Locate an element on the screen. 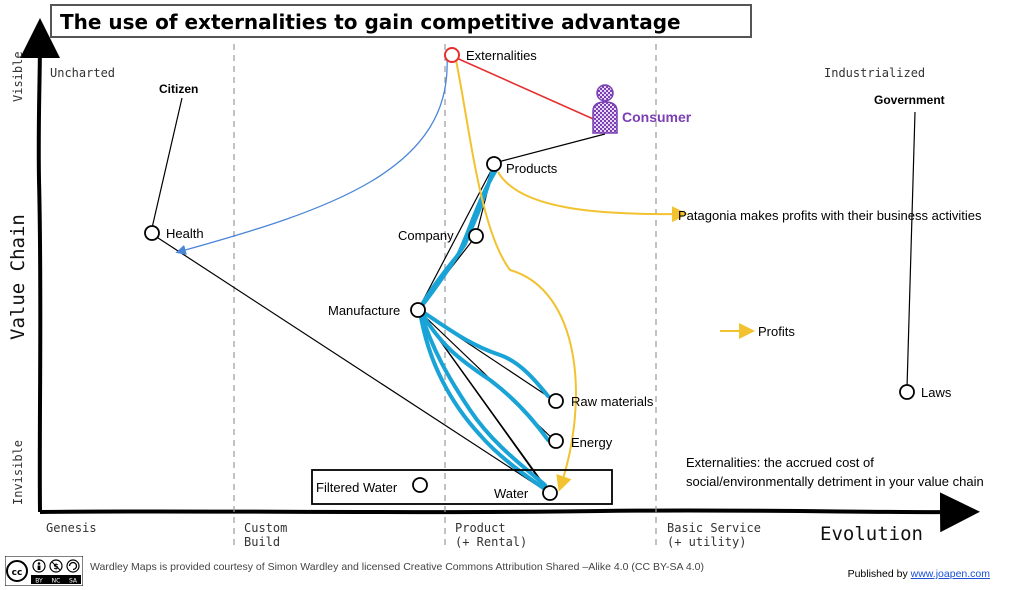 This screenshot has height=590, width=1024. label-externalities: Externalities is located at coordinates (501, 55).